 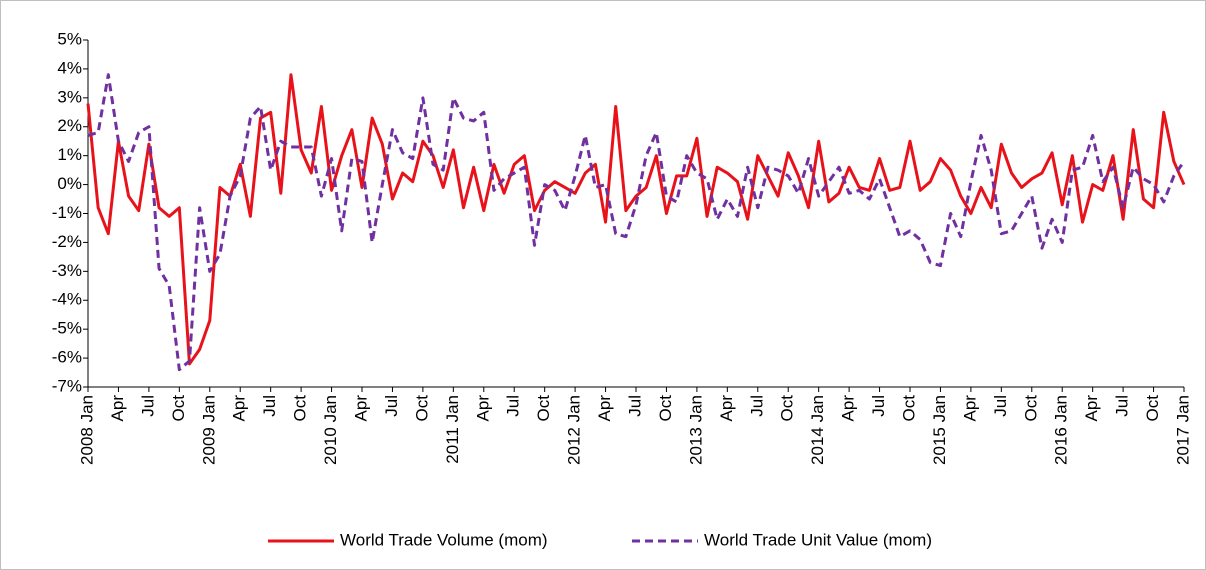 I want to click on x-tick-label: 2008 Jan, so click(x=86, y=430).